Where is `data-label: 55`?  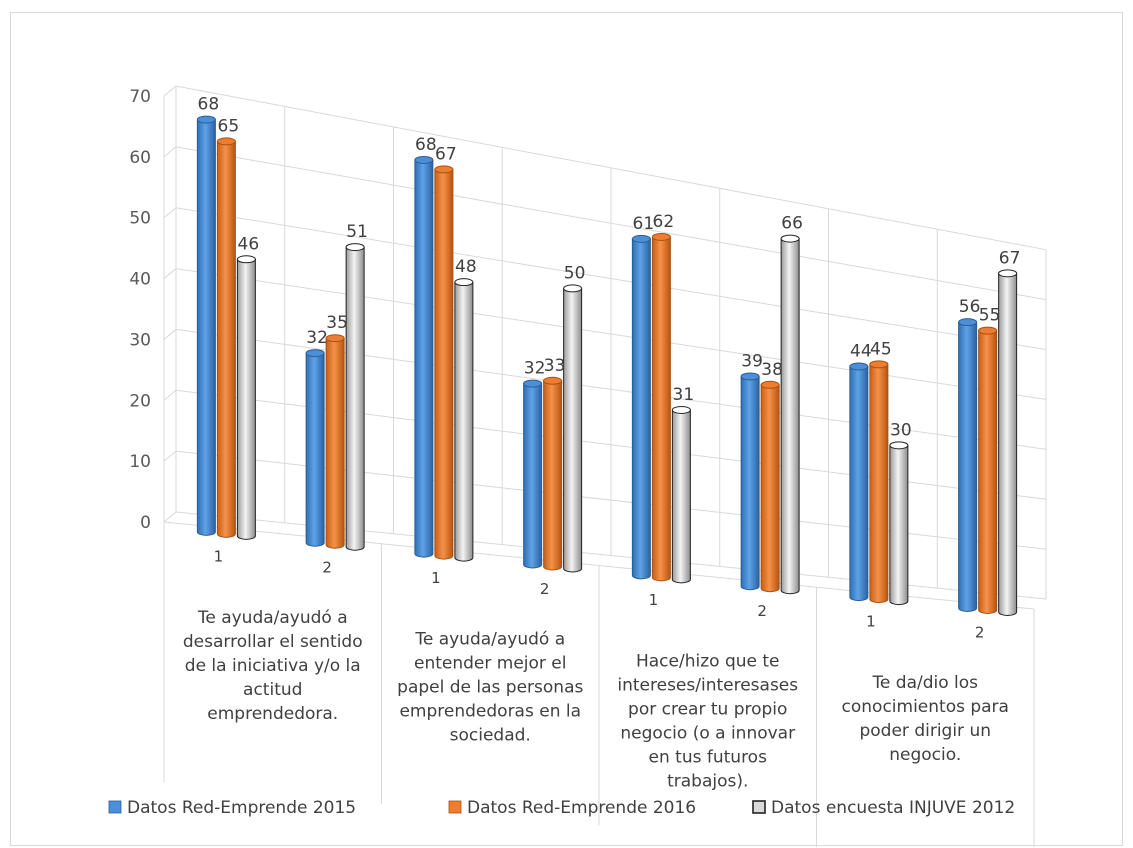 data-label: 55 is located at coordinates (990, 316).